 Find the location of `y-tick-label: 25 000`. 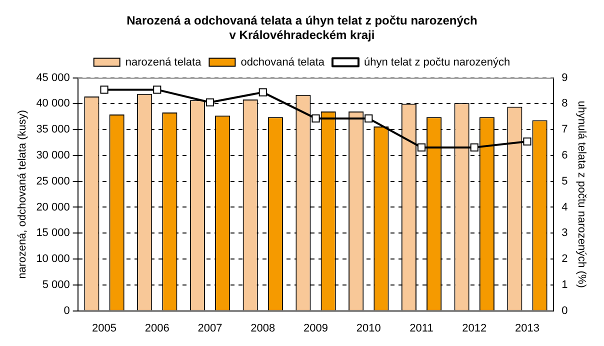

y-tick-label: 25 000 is located at coordinates (53, 181).